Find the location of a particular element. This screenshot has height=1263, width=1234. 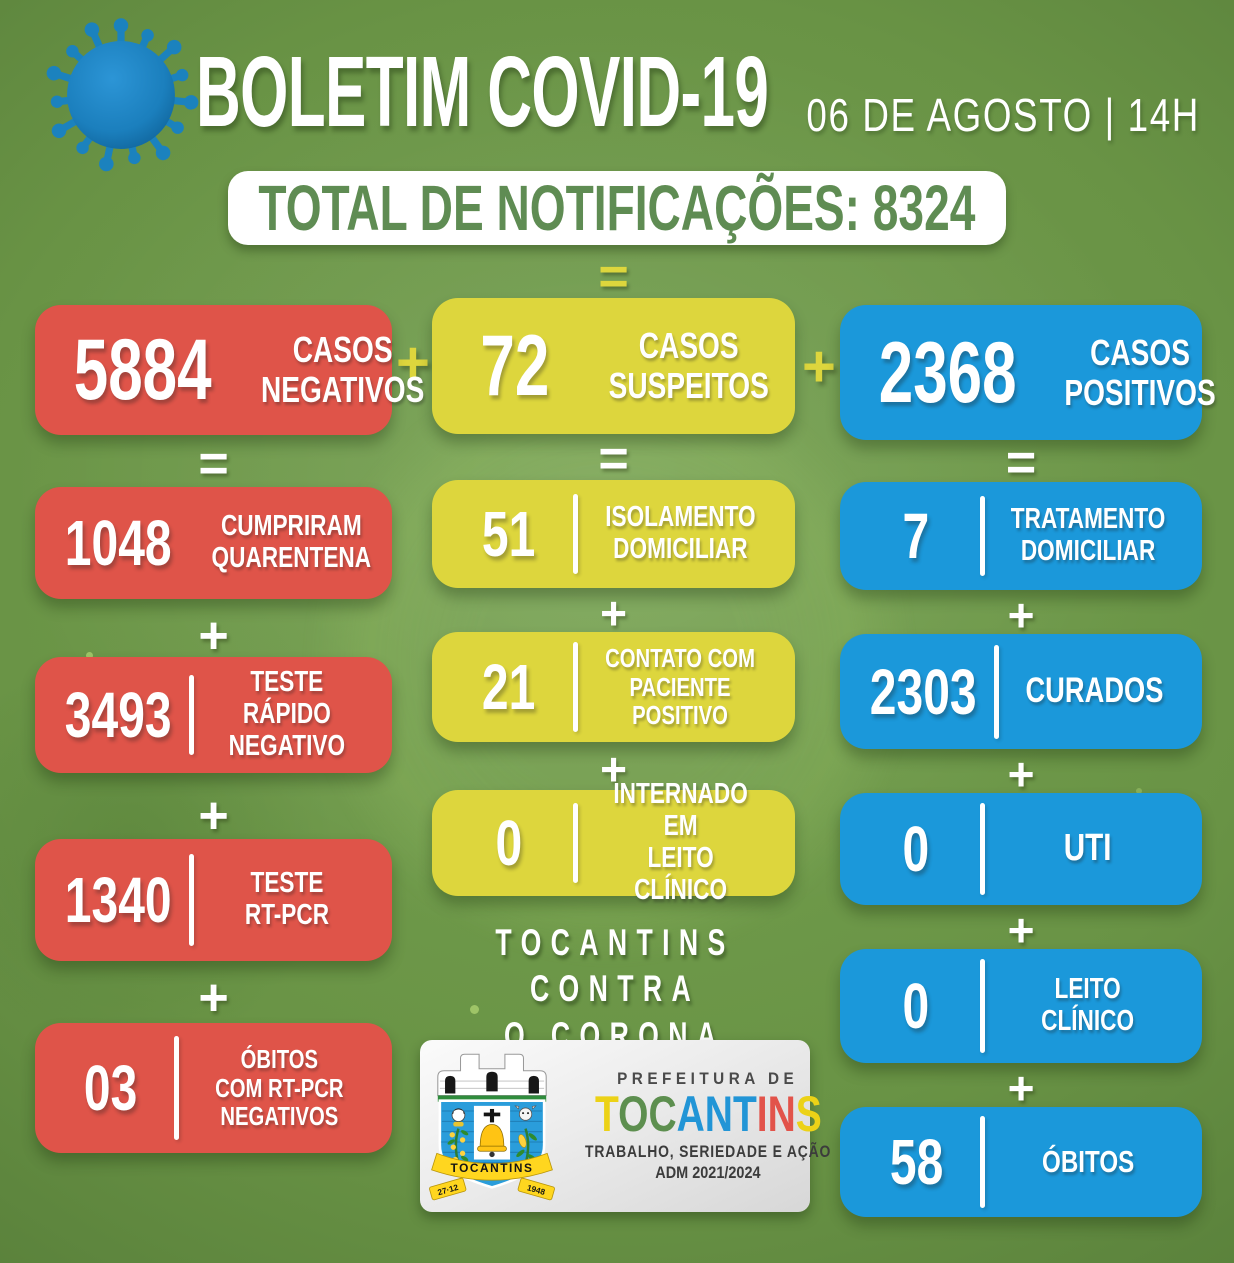

stat-value: 72 is located at coordinates (515, 366).